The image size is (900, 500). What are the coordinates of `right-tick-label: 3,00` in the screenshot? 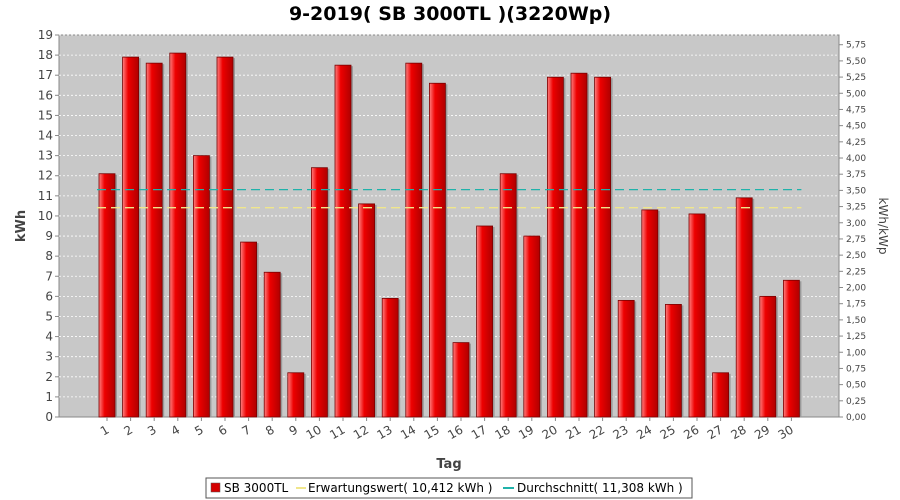 It's located at (856, 224).